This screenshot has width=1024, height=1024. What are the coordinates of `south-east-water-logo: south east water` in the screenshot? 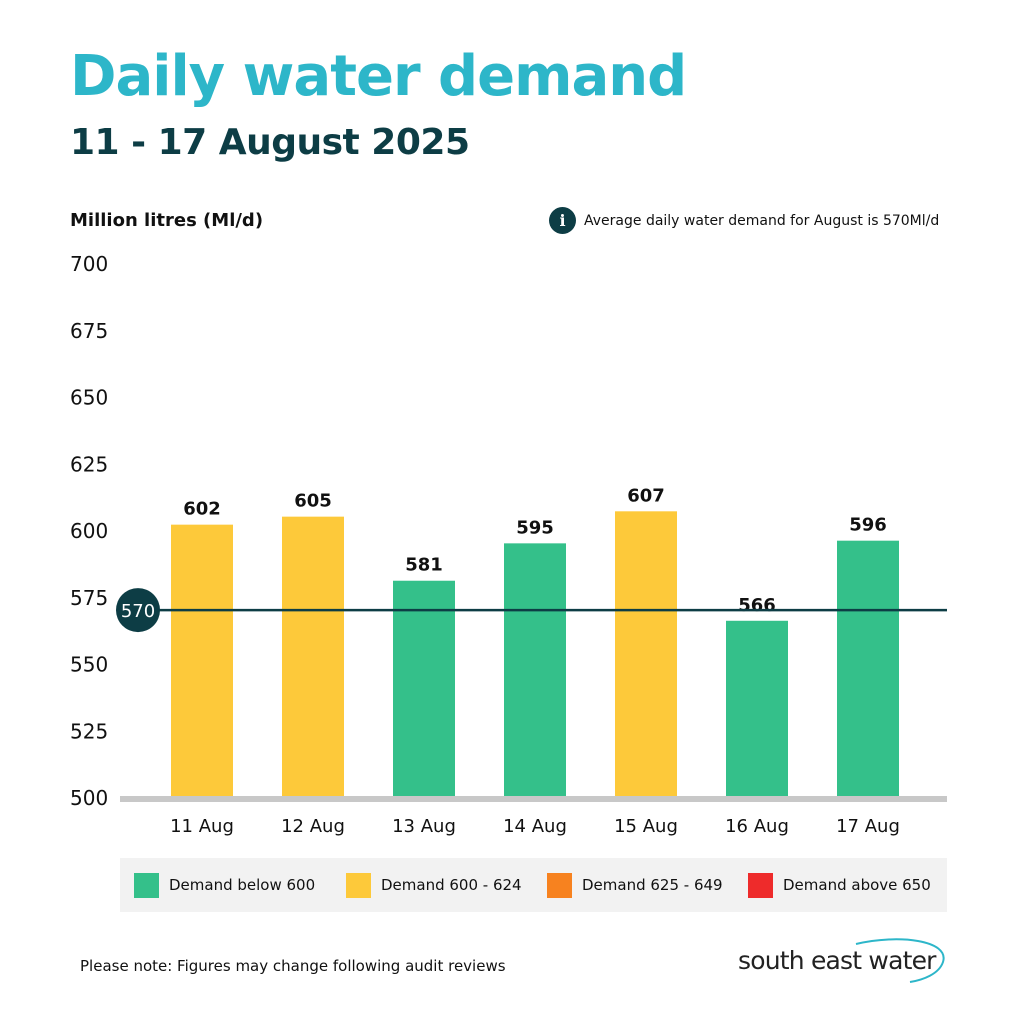 It's located at (844, 960).